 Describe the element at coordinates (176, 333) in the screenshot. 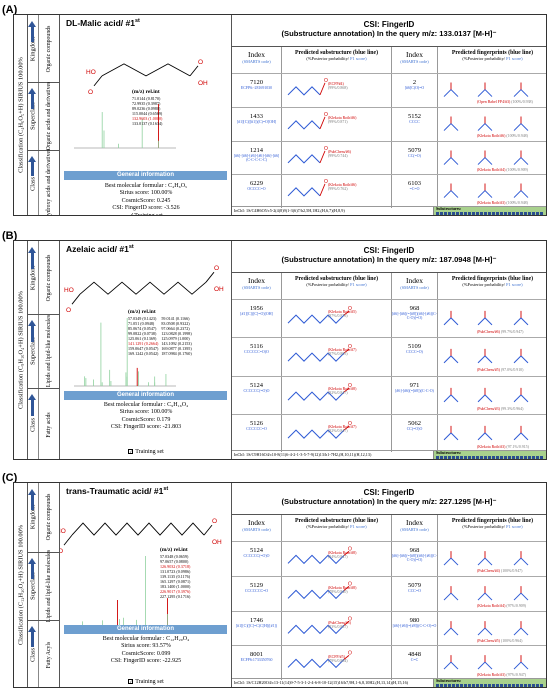

I see `peak-entry: 123.0828 (0.1998)` at that location.